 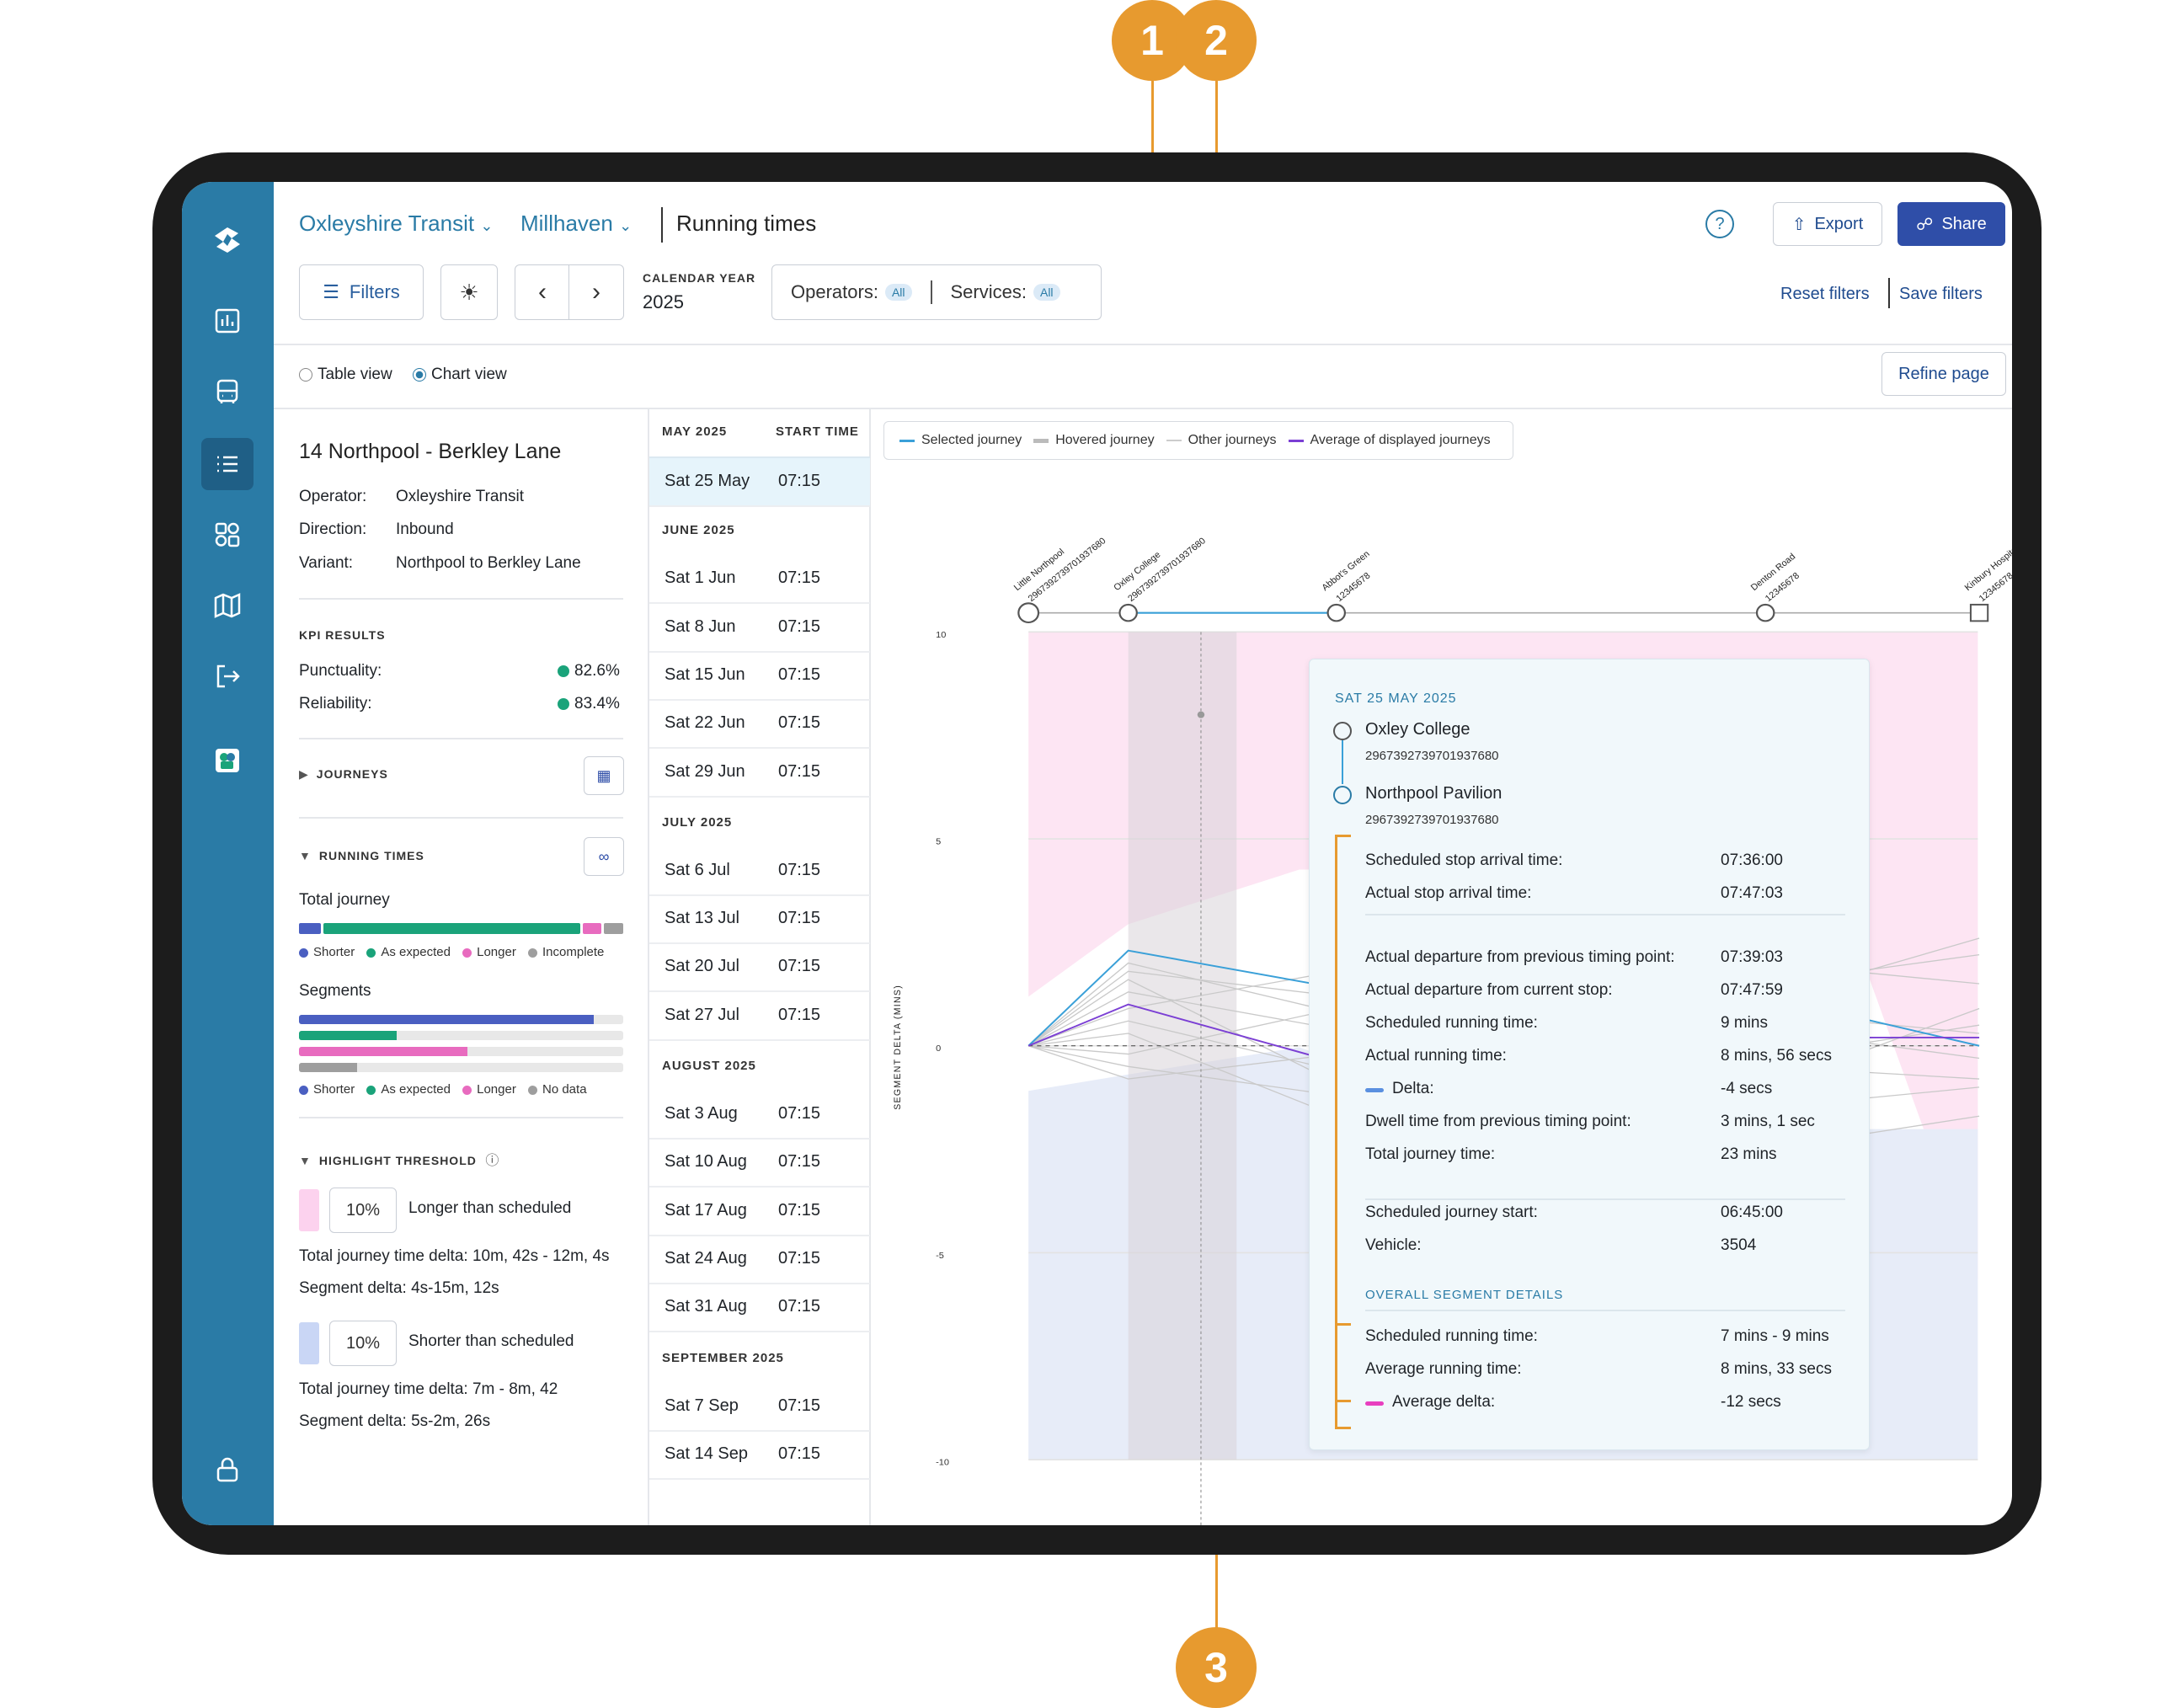 I want to click on journey-row: Sat 31 Aug 07:15, so click(x=759, y=1308).